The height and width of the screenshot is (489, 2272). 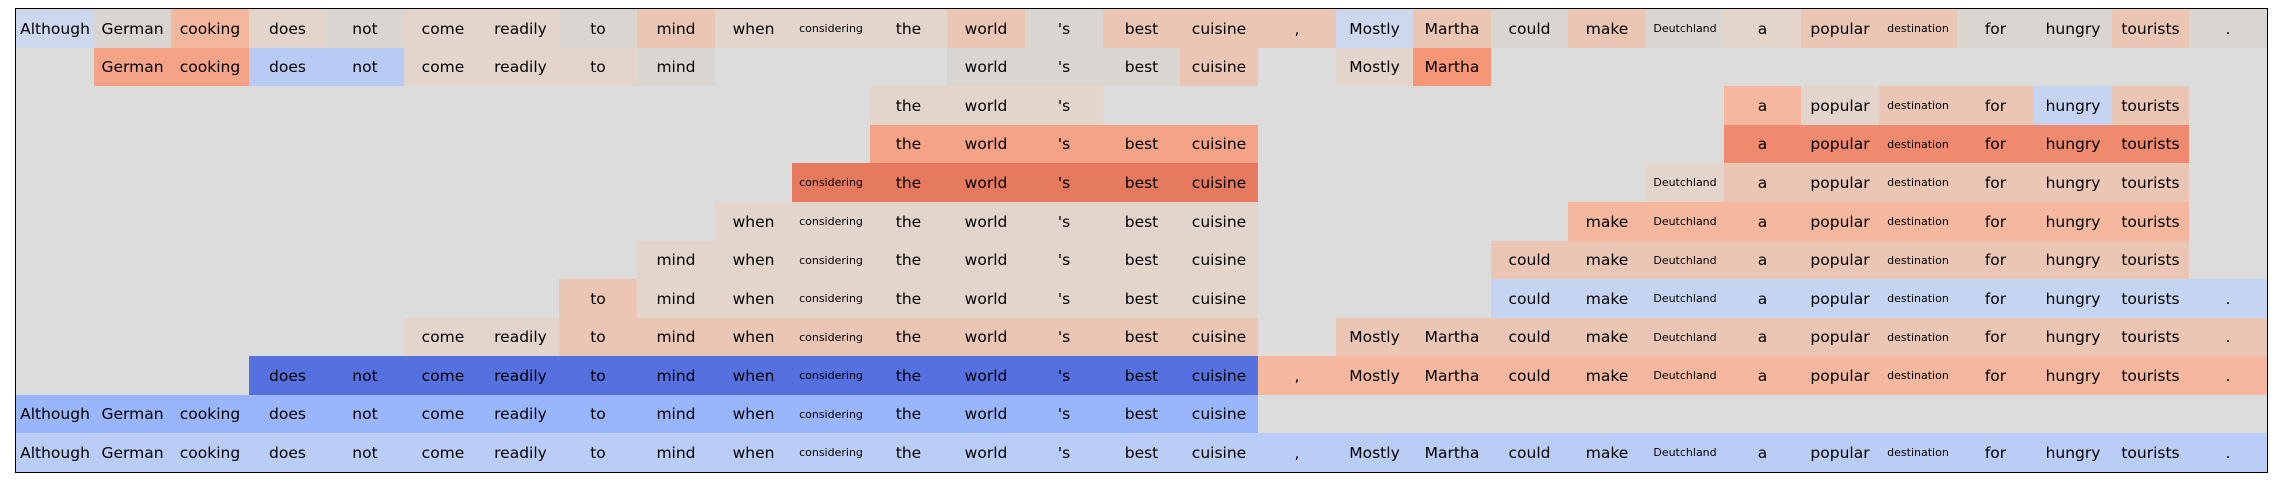 What do you see at coordinates (132, 414) in the screenshot?
I see `grid-cell: German` at bounding box center [132, 414].